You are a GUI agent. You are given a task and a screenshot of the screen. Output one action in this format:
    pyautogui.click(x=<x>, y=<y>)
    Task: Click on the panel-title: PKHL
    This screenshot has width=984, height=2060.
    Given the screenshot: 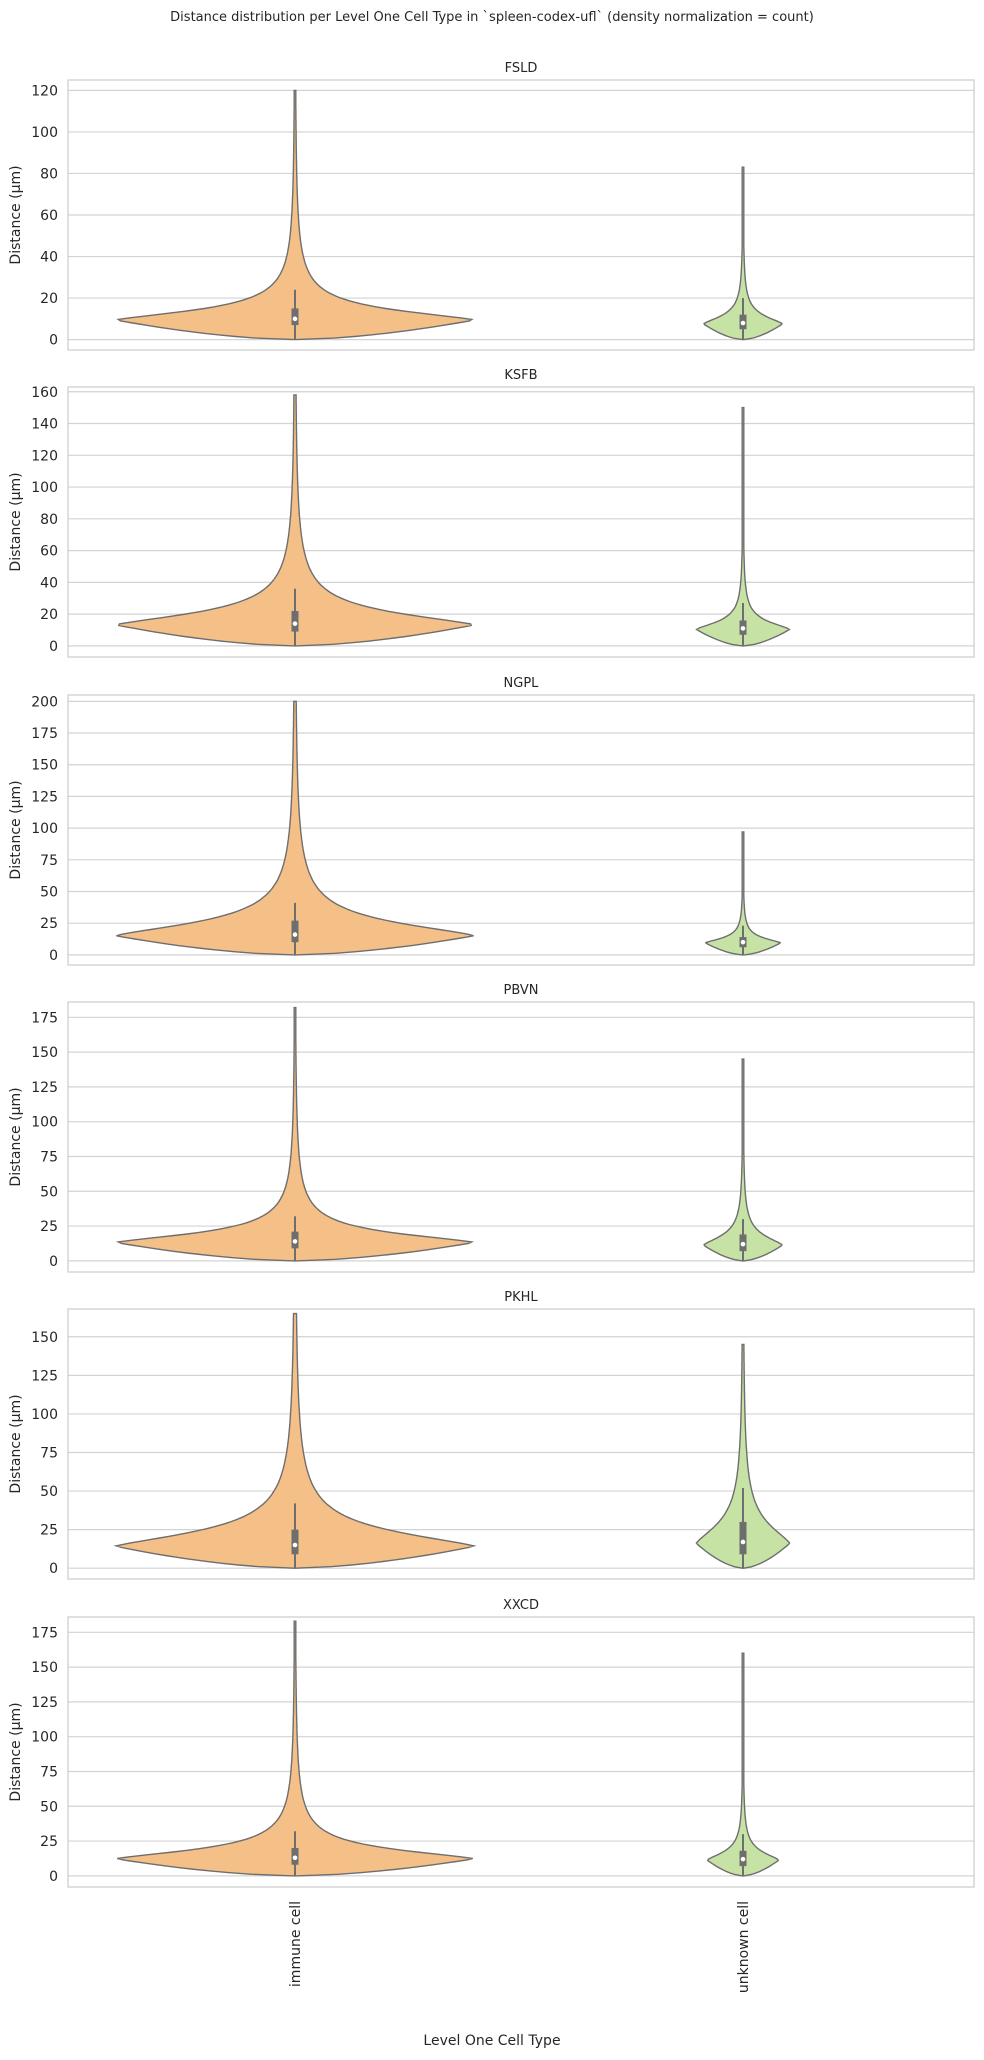 What is the action you would take?
    pyautogui.click(x=521, y=1297)
    